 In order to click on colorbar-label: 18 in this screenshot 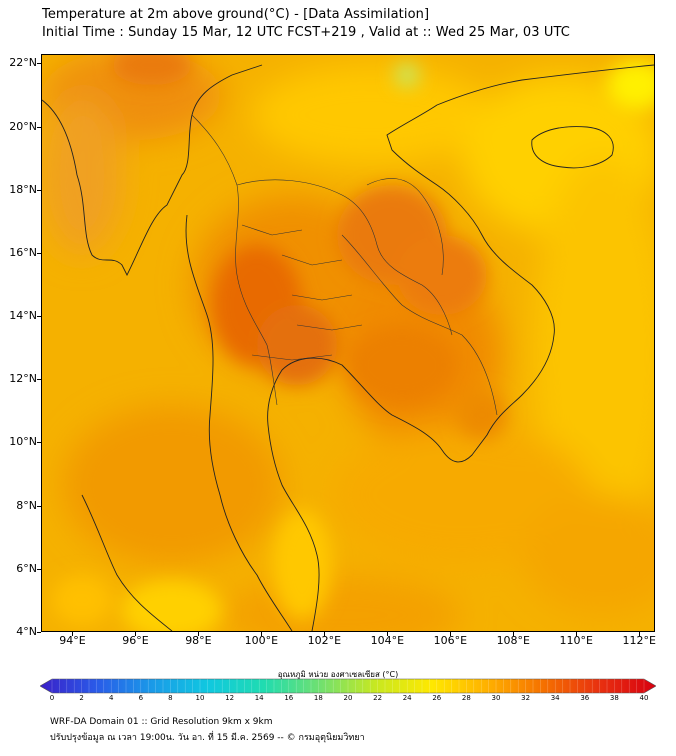, I will do `click(318, 698)`.